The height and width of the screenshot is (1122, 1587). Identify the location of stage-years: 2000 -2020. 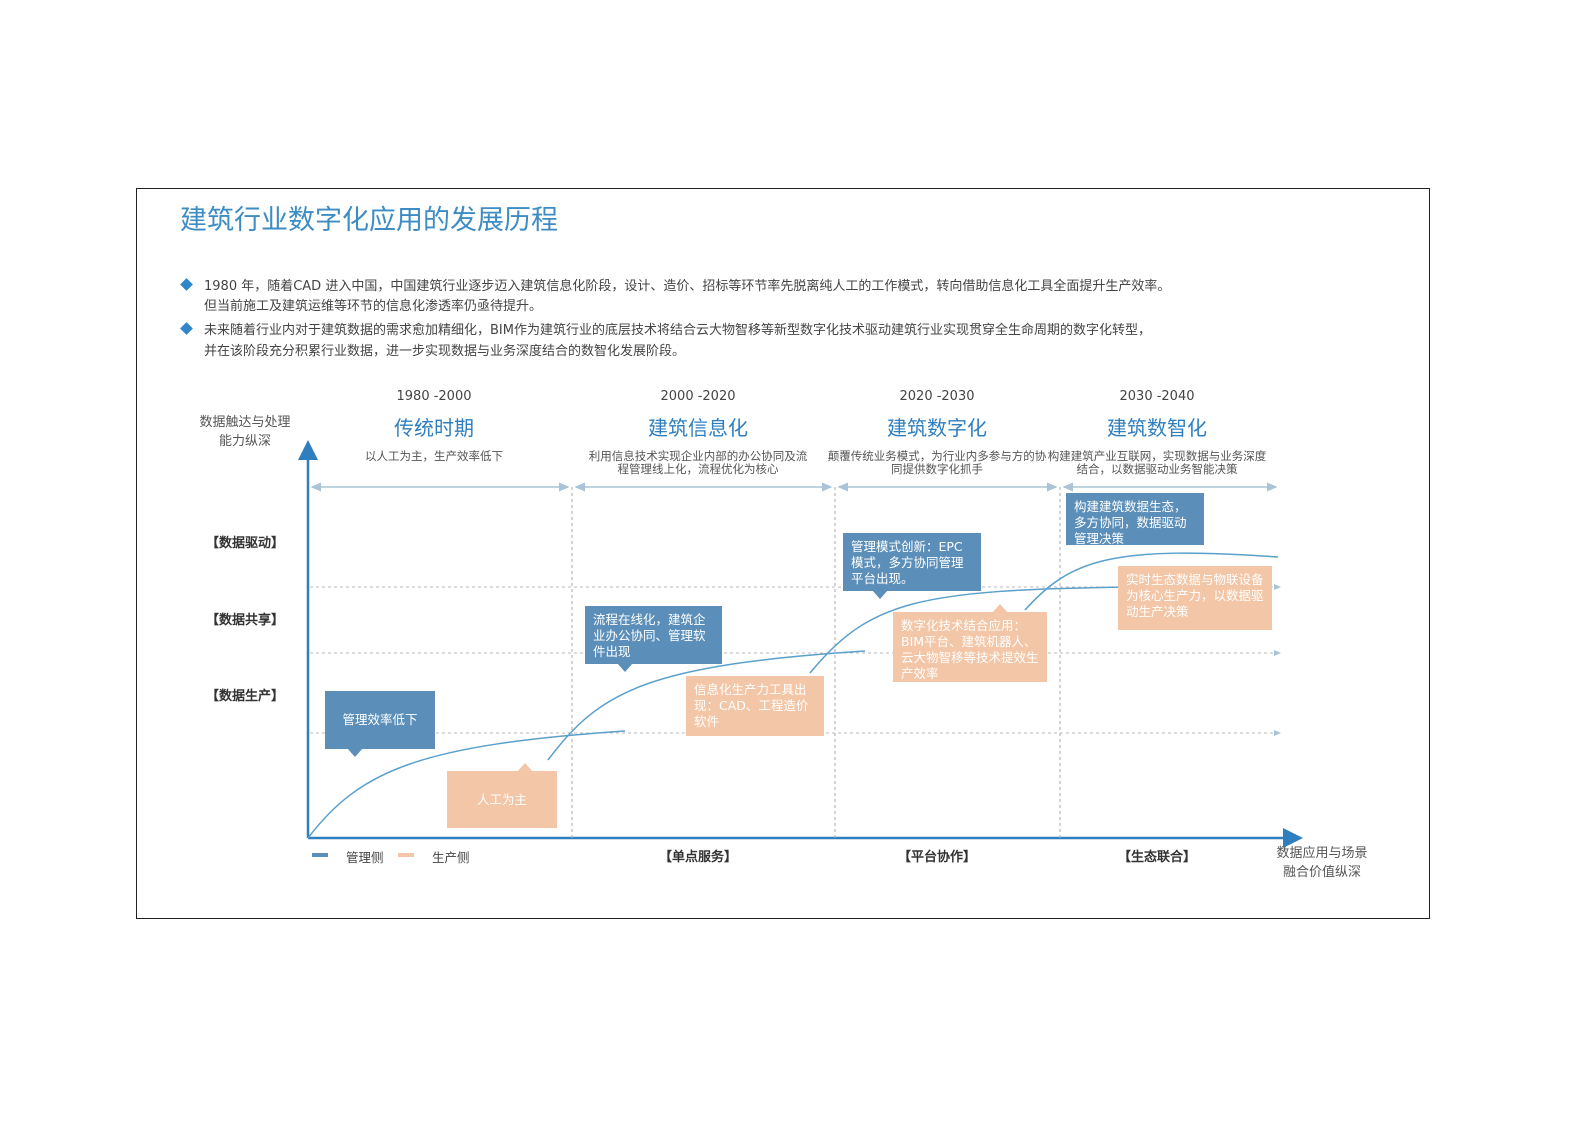
(698, 396).